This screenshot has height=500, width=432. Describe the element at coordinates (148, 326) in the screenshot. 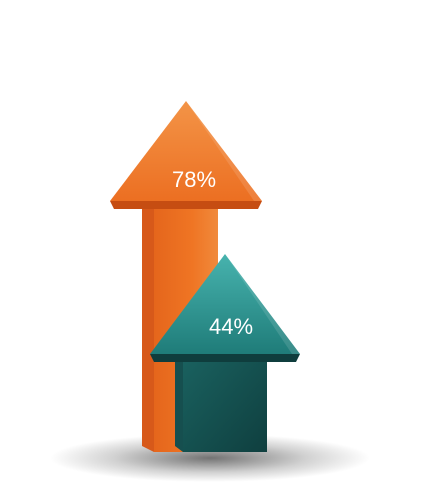

I see `arrow-1-shaft-side` at that location.